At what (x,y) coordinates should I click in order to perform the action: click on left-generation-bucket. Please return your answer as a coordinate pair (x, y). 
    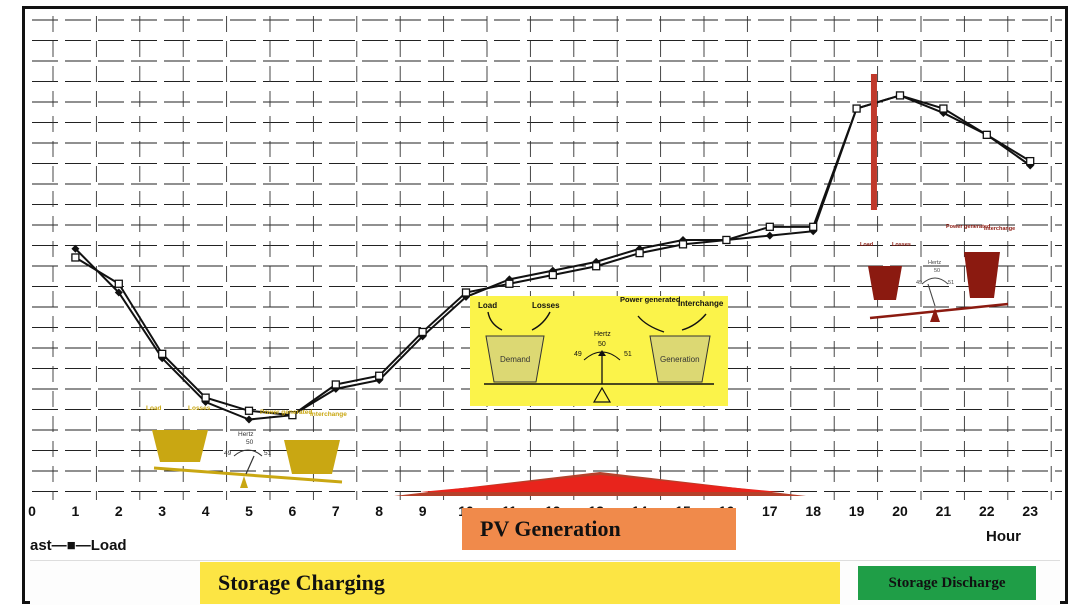
    Looking at the image, I should click on (312, 457).